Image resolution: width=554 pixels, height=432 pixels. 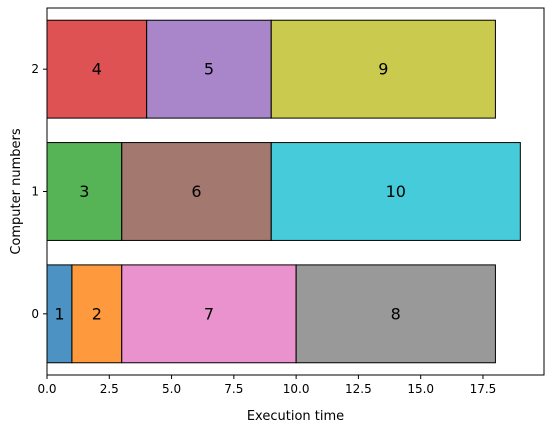 What do you see at coordinates (296, 389) in the screenshot?
I see `x-tick-label: 10.0` at bounding box center [296, 389].